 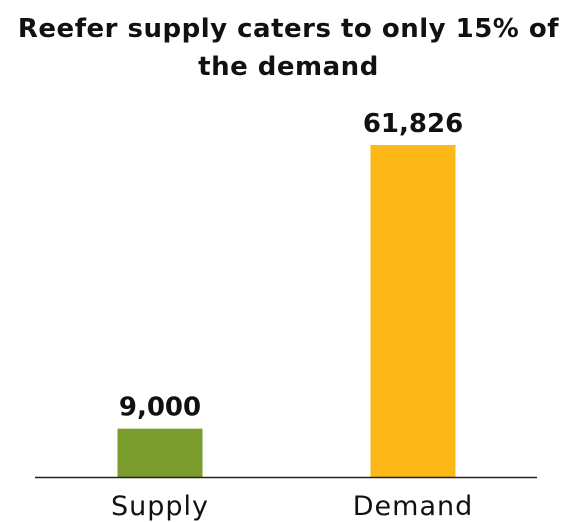 I want to click on category-labels-group: Supply Demand, so click(x=292, y=506).